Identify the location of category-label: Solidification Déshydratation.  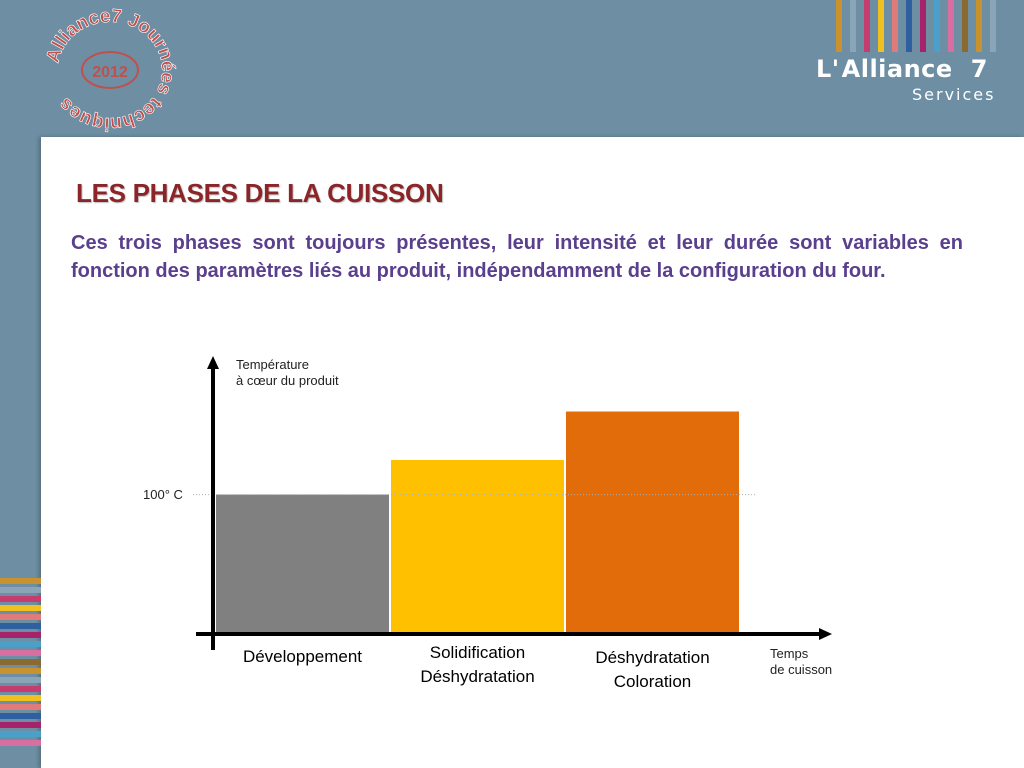
(477, 664).